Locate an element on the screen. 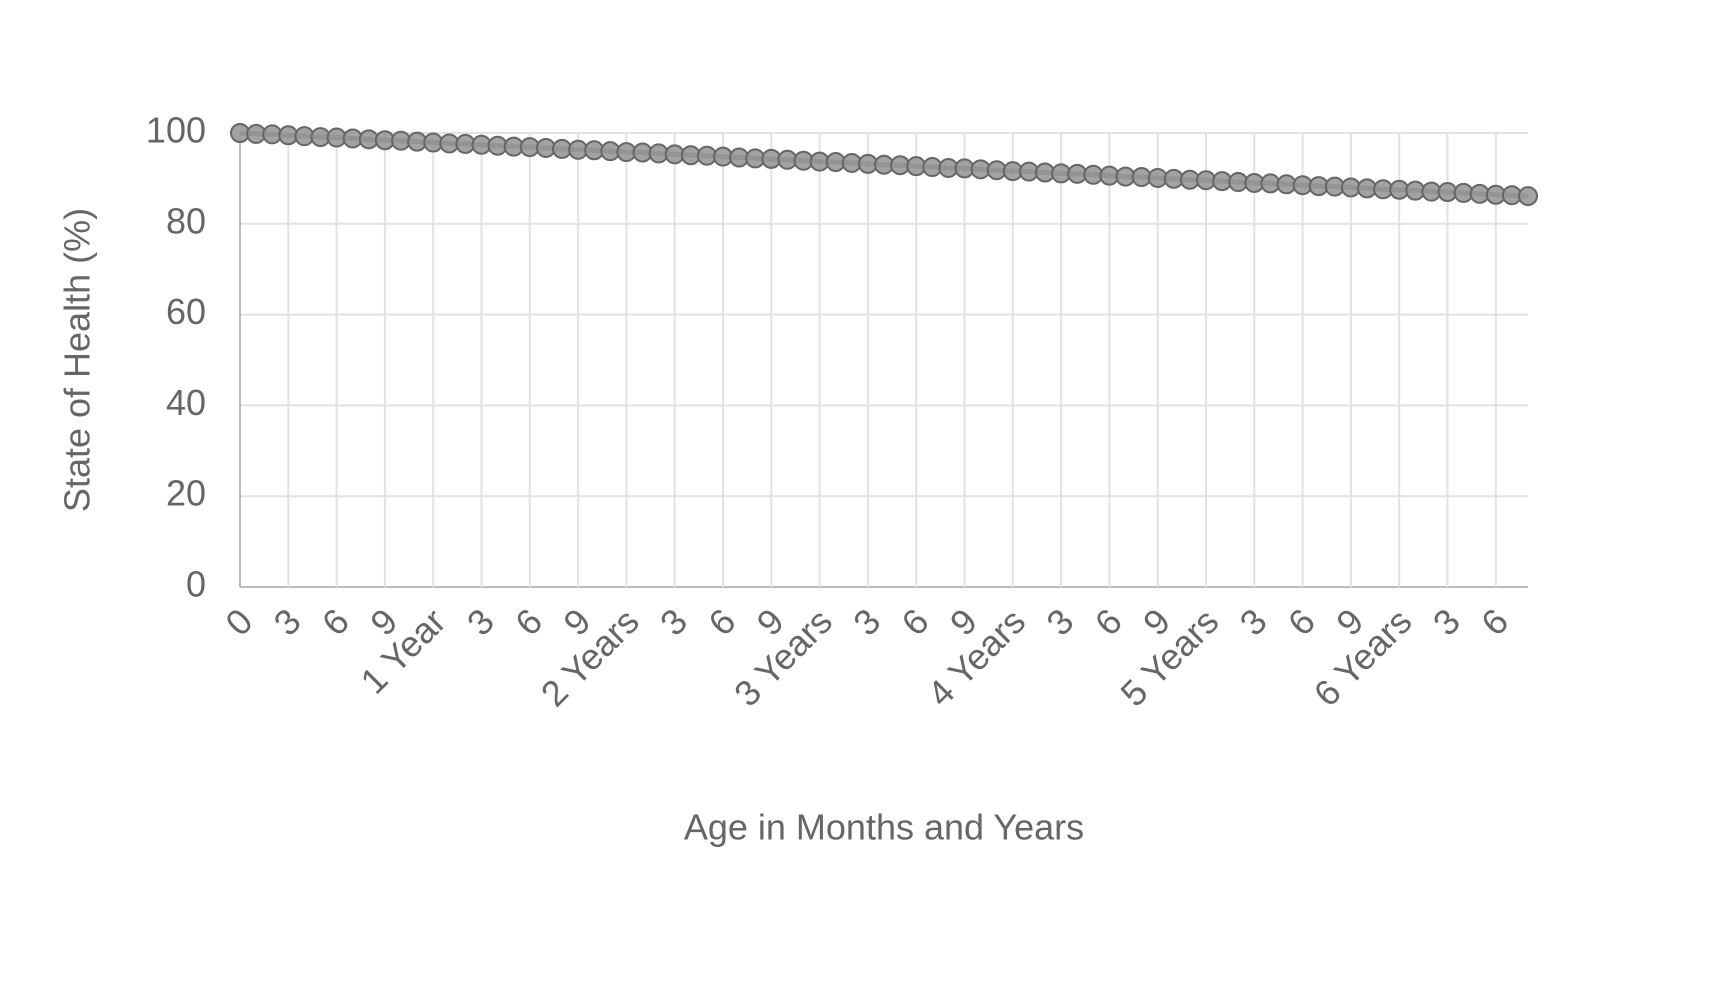 The width and height of the screenshot is (1736, 998). y-tick-label: 40 is located at coordinates (186, 402).